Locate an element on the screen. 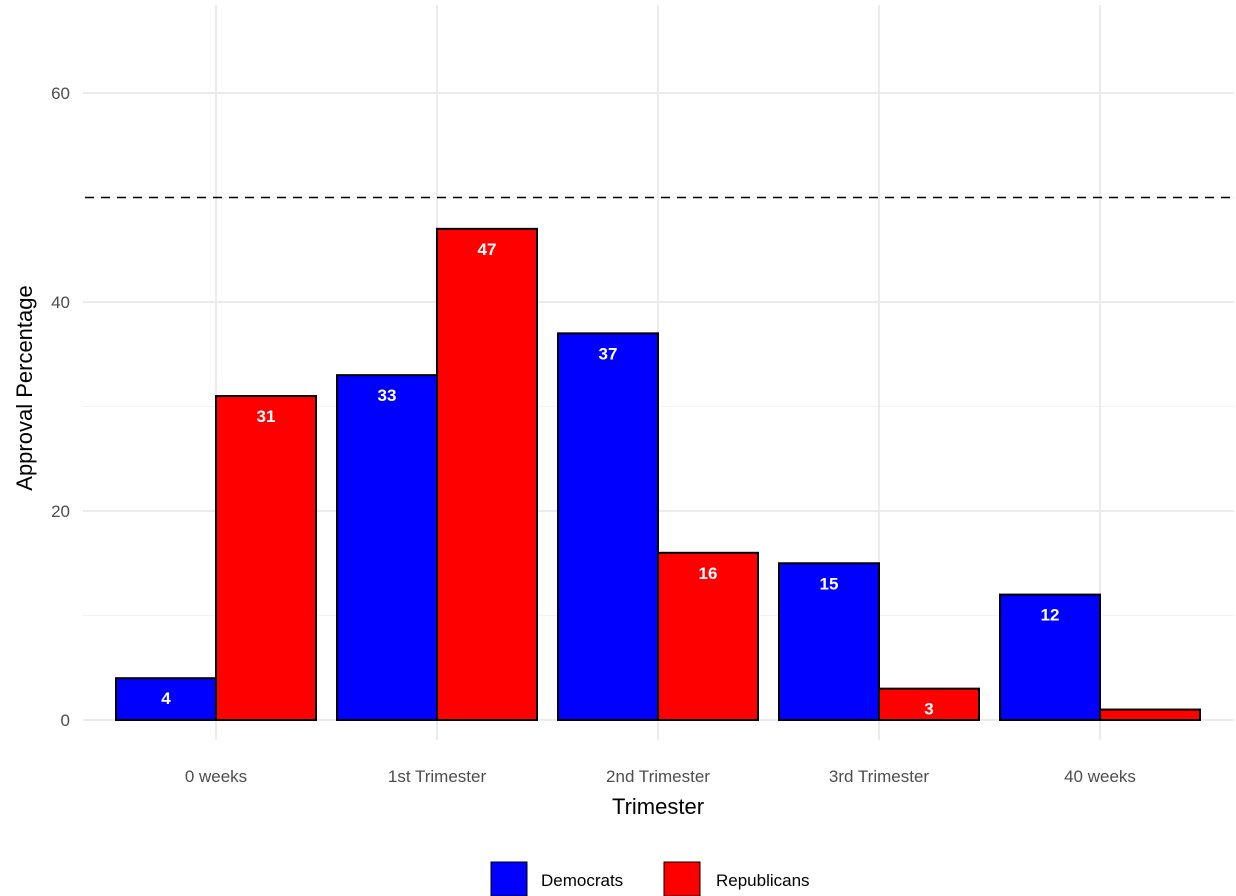 The image size is (1236, 896). bar-value-label: 4 is located at coordinates (166, 698).